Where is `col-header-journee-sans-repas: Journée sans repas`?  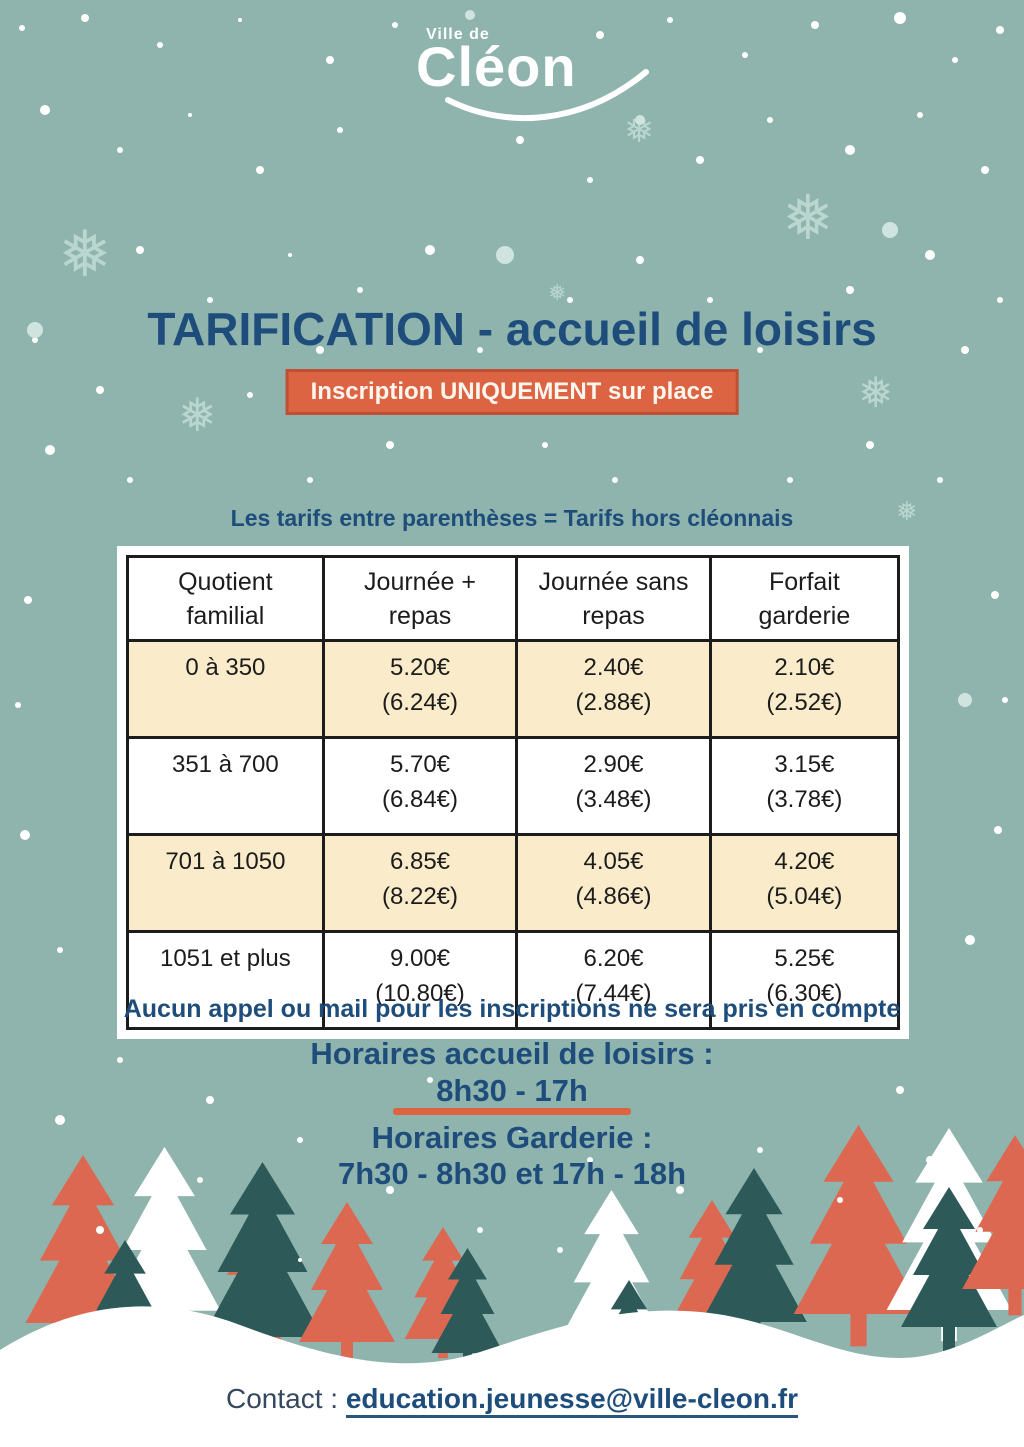
col-header-journee-sans-repas: Journée sans repas is located at coordinates (613, 598).